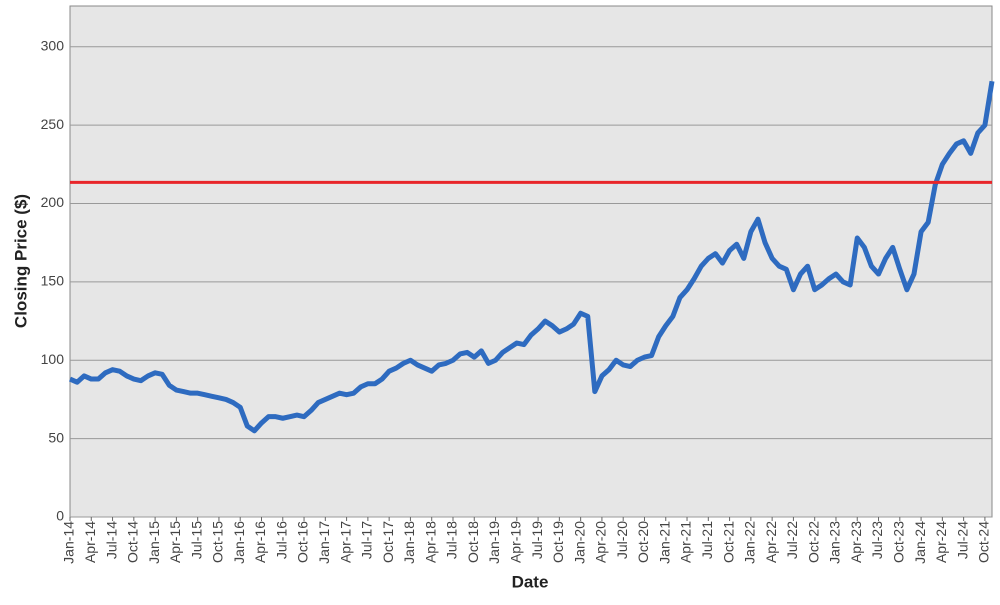  I want to click on y-tick-label: 100, so click(53, 359).